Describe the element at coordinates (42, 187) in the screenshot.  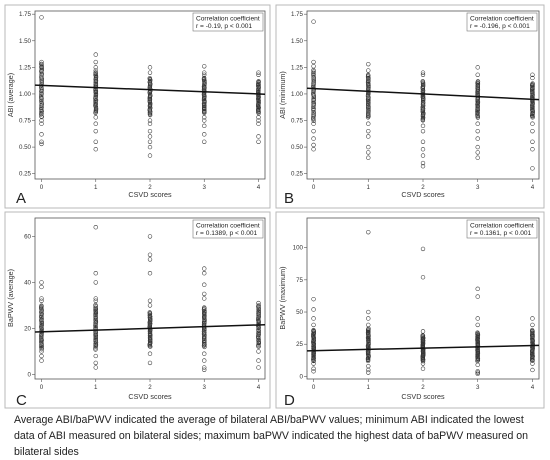
I see `x-tick-label: 0` at that location.